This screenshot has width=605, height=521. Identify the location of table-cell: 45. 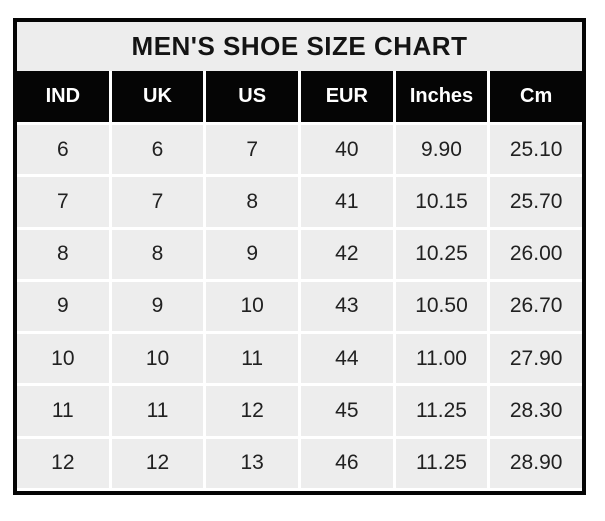
(346, 411).